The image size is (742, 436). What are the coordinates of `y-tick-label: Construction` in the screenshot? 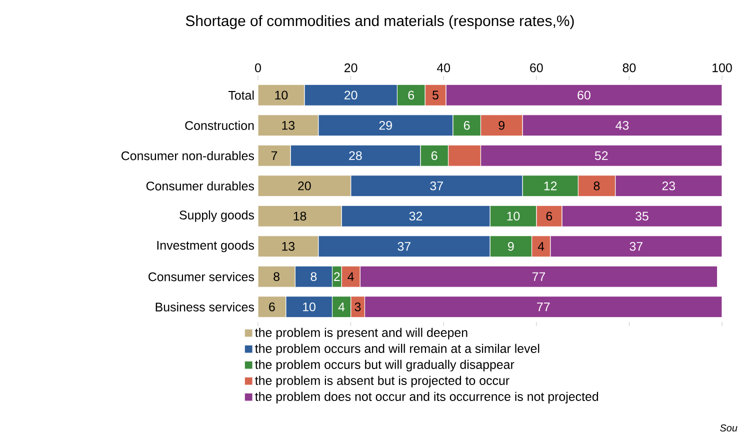 It's located at (219, 125).